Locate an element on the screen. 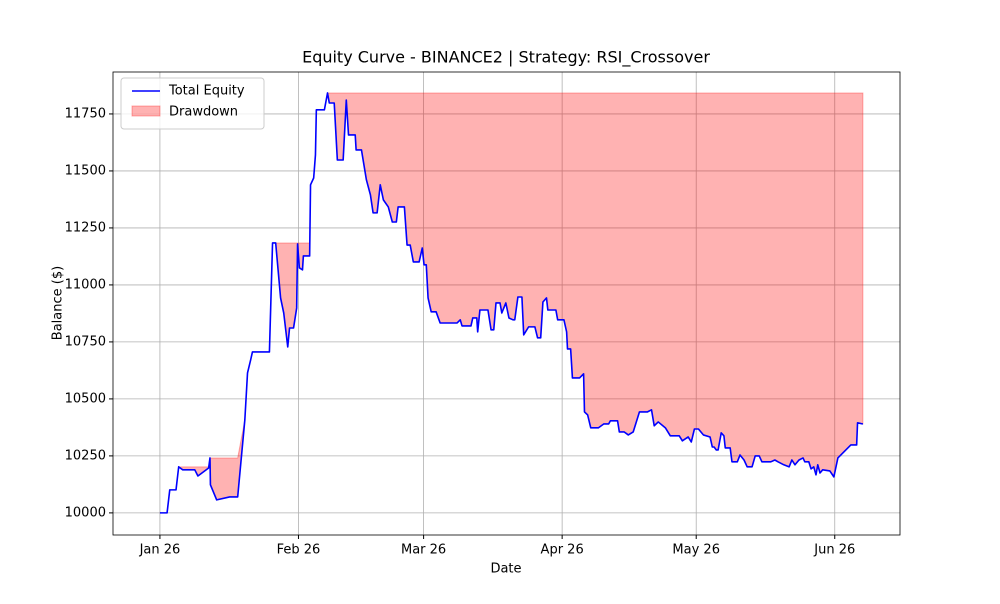  x-tick-label: Feb 26 is located at coordinates (299, 550).